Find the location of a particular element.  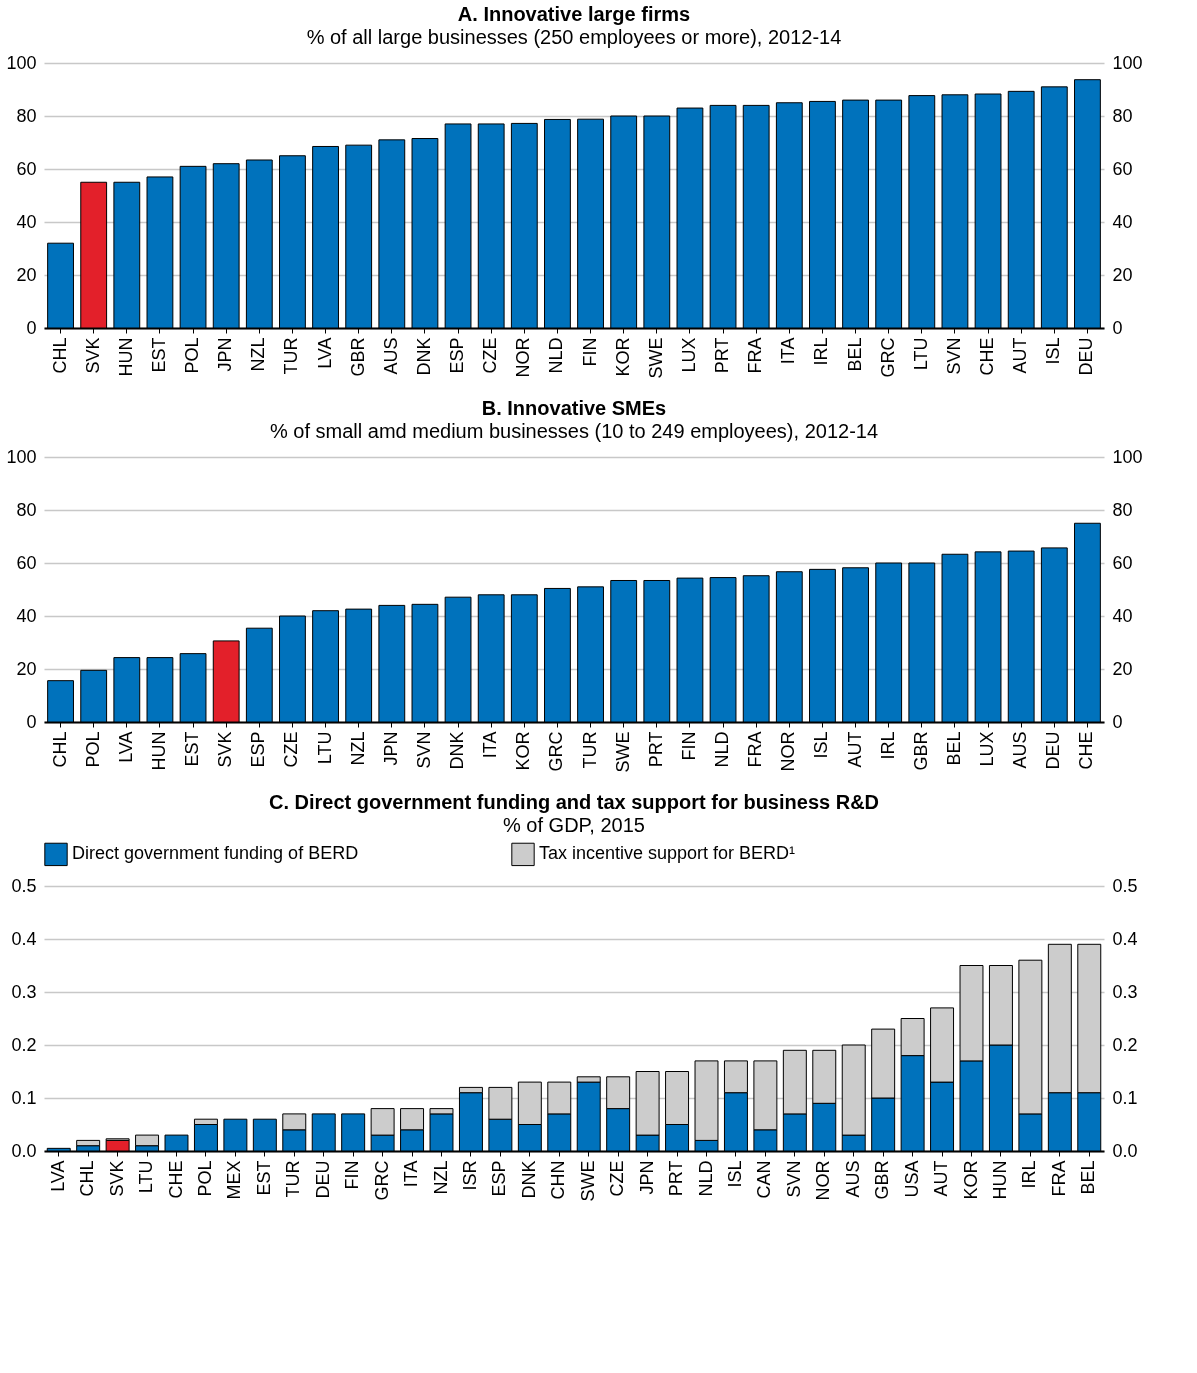

y-tick-label: 60 is located at coordinates (26, 168).